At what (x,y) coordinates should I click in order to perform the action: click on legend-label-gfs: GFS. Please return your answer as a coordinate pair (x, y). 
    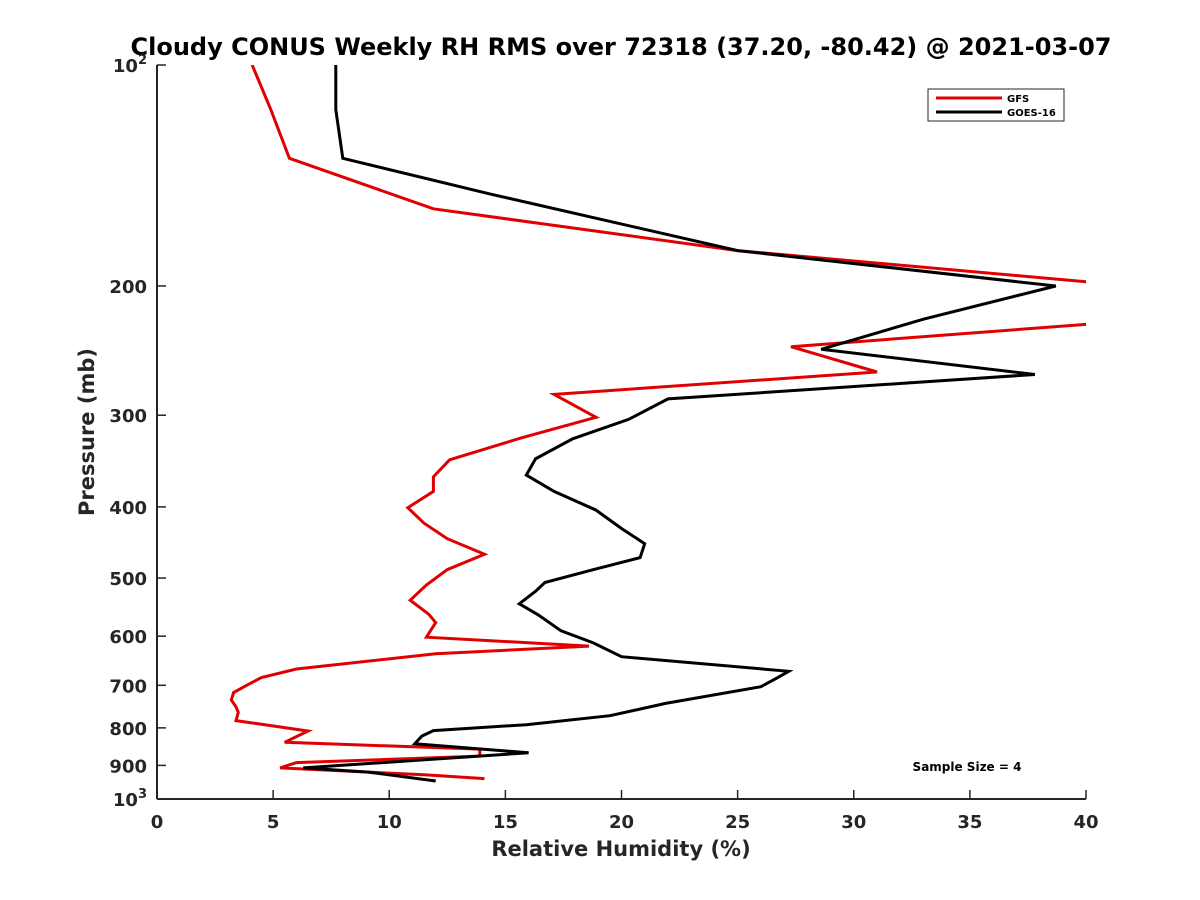
    Looking at the image, I should click on (1018, 99).